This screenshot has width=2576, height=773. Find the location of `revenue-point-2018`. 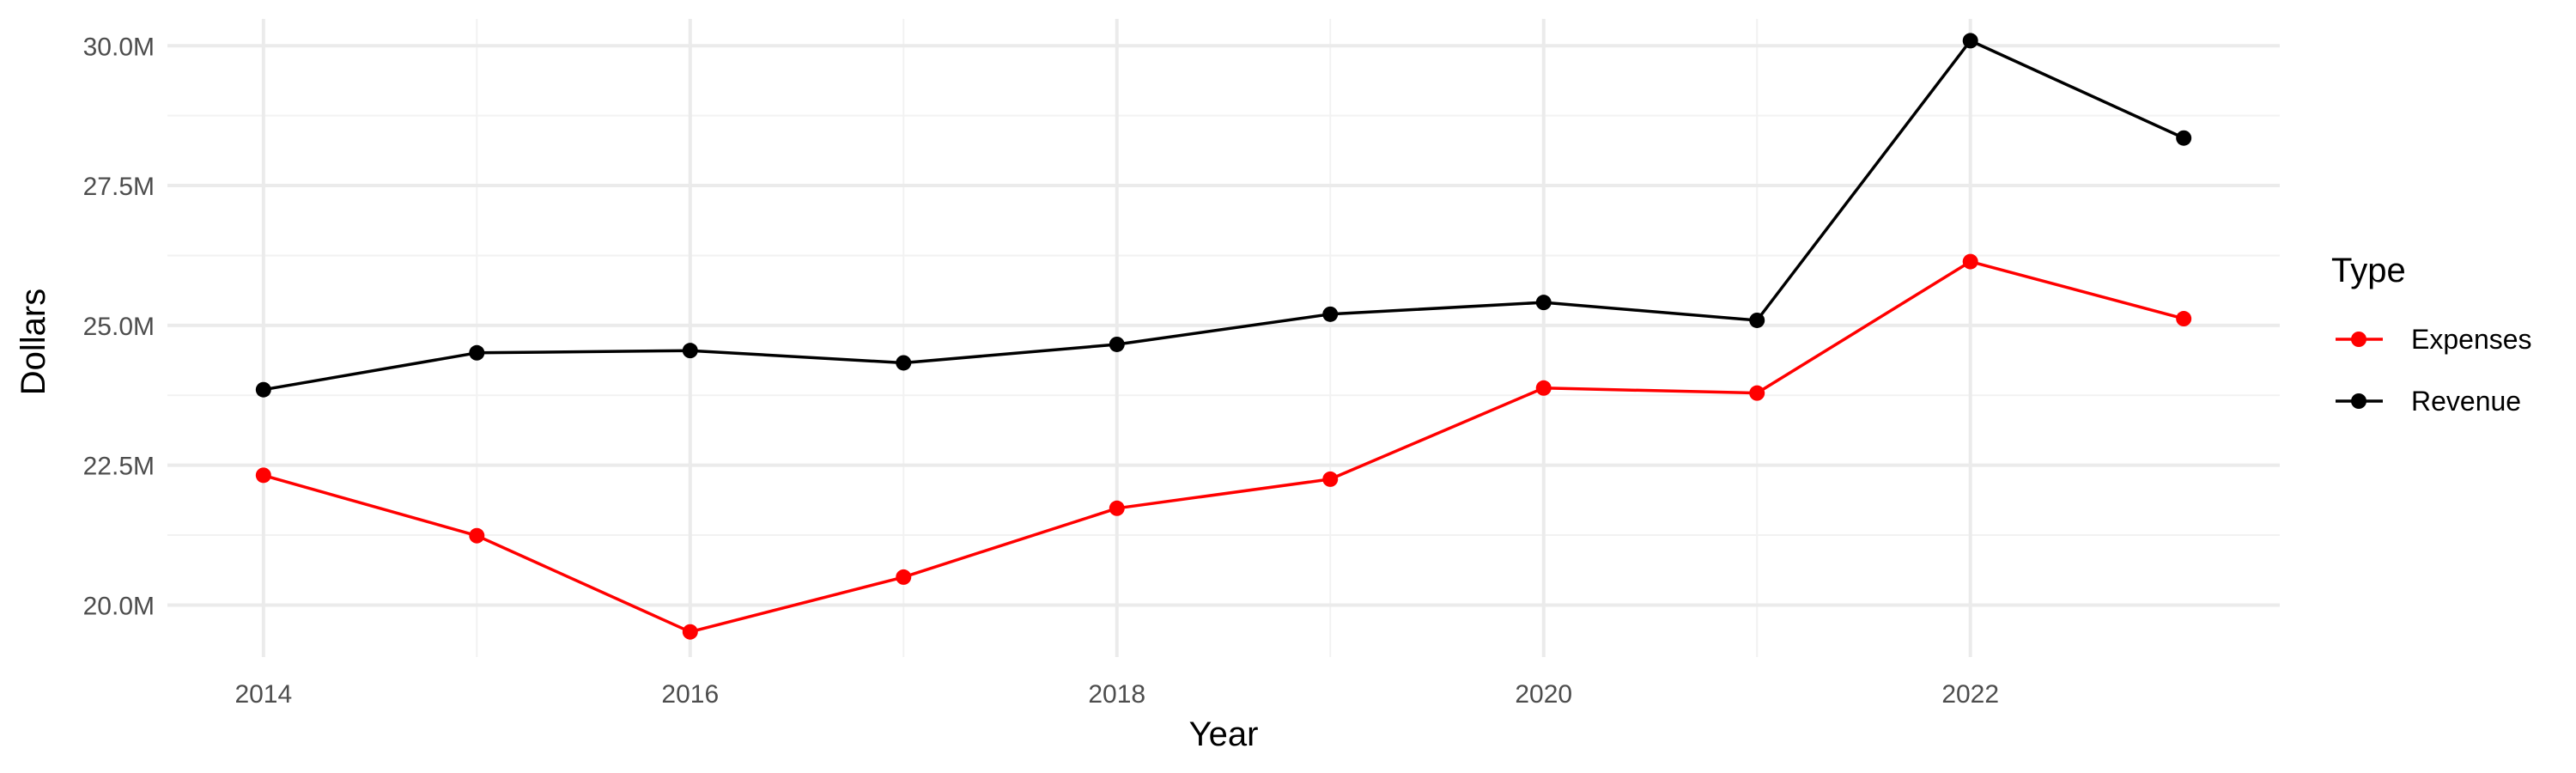

revenue-point-2018 is located at coordinates (1117, 344).